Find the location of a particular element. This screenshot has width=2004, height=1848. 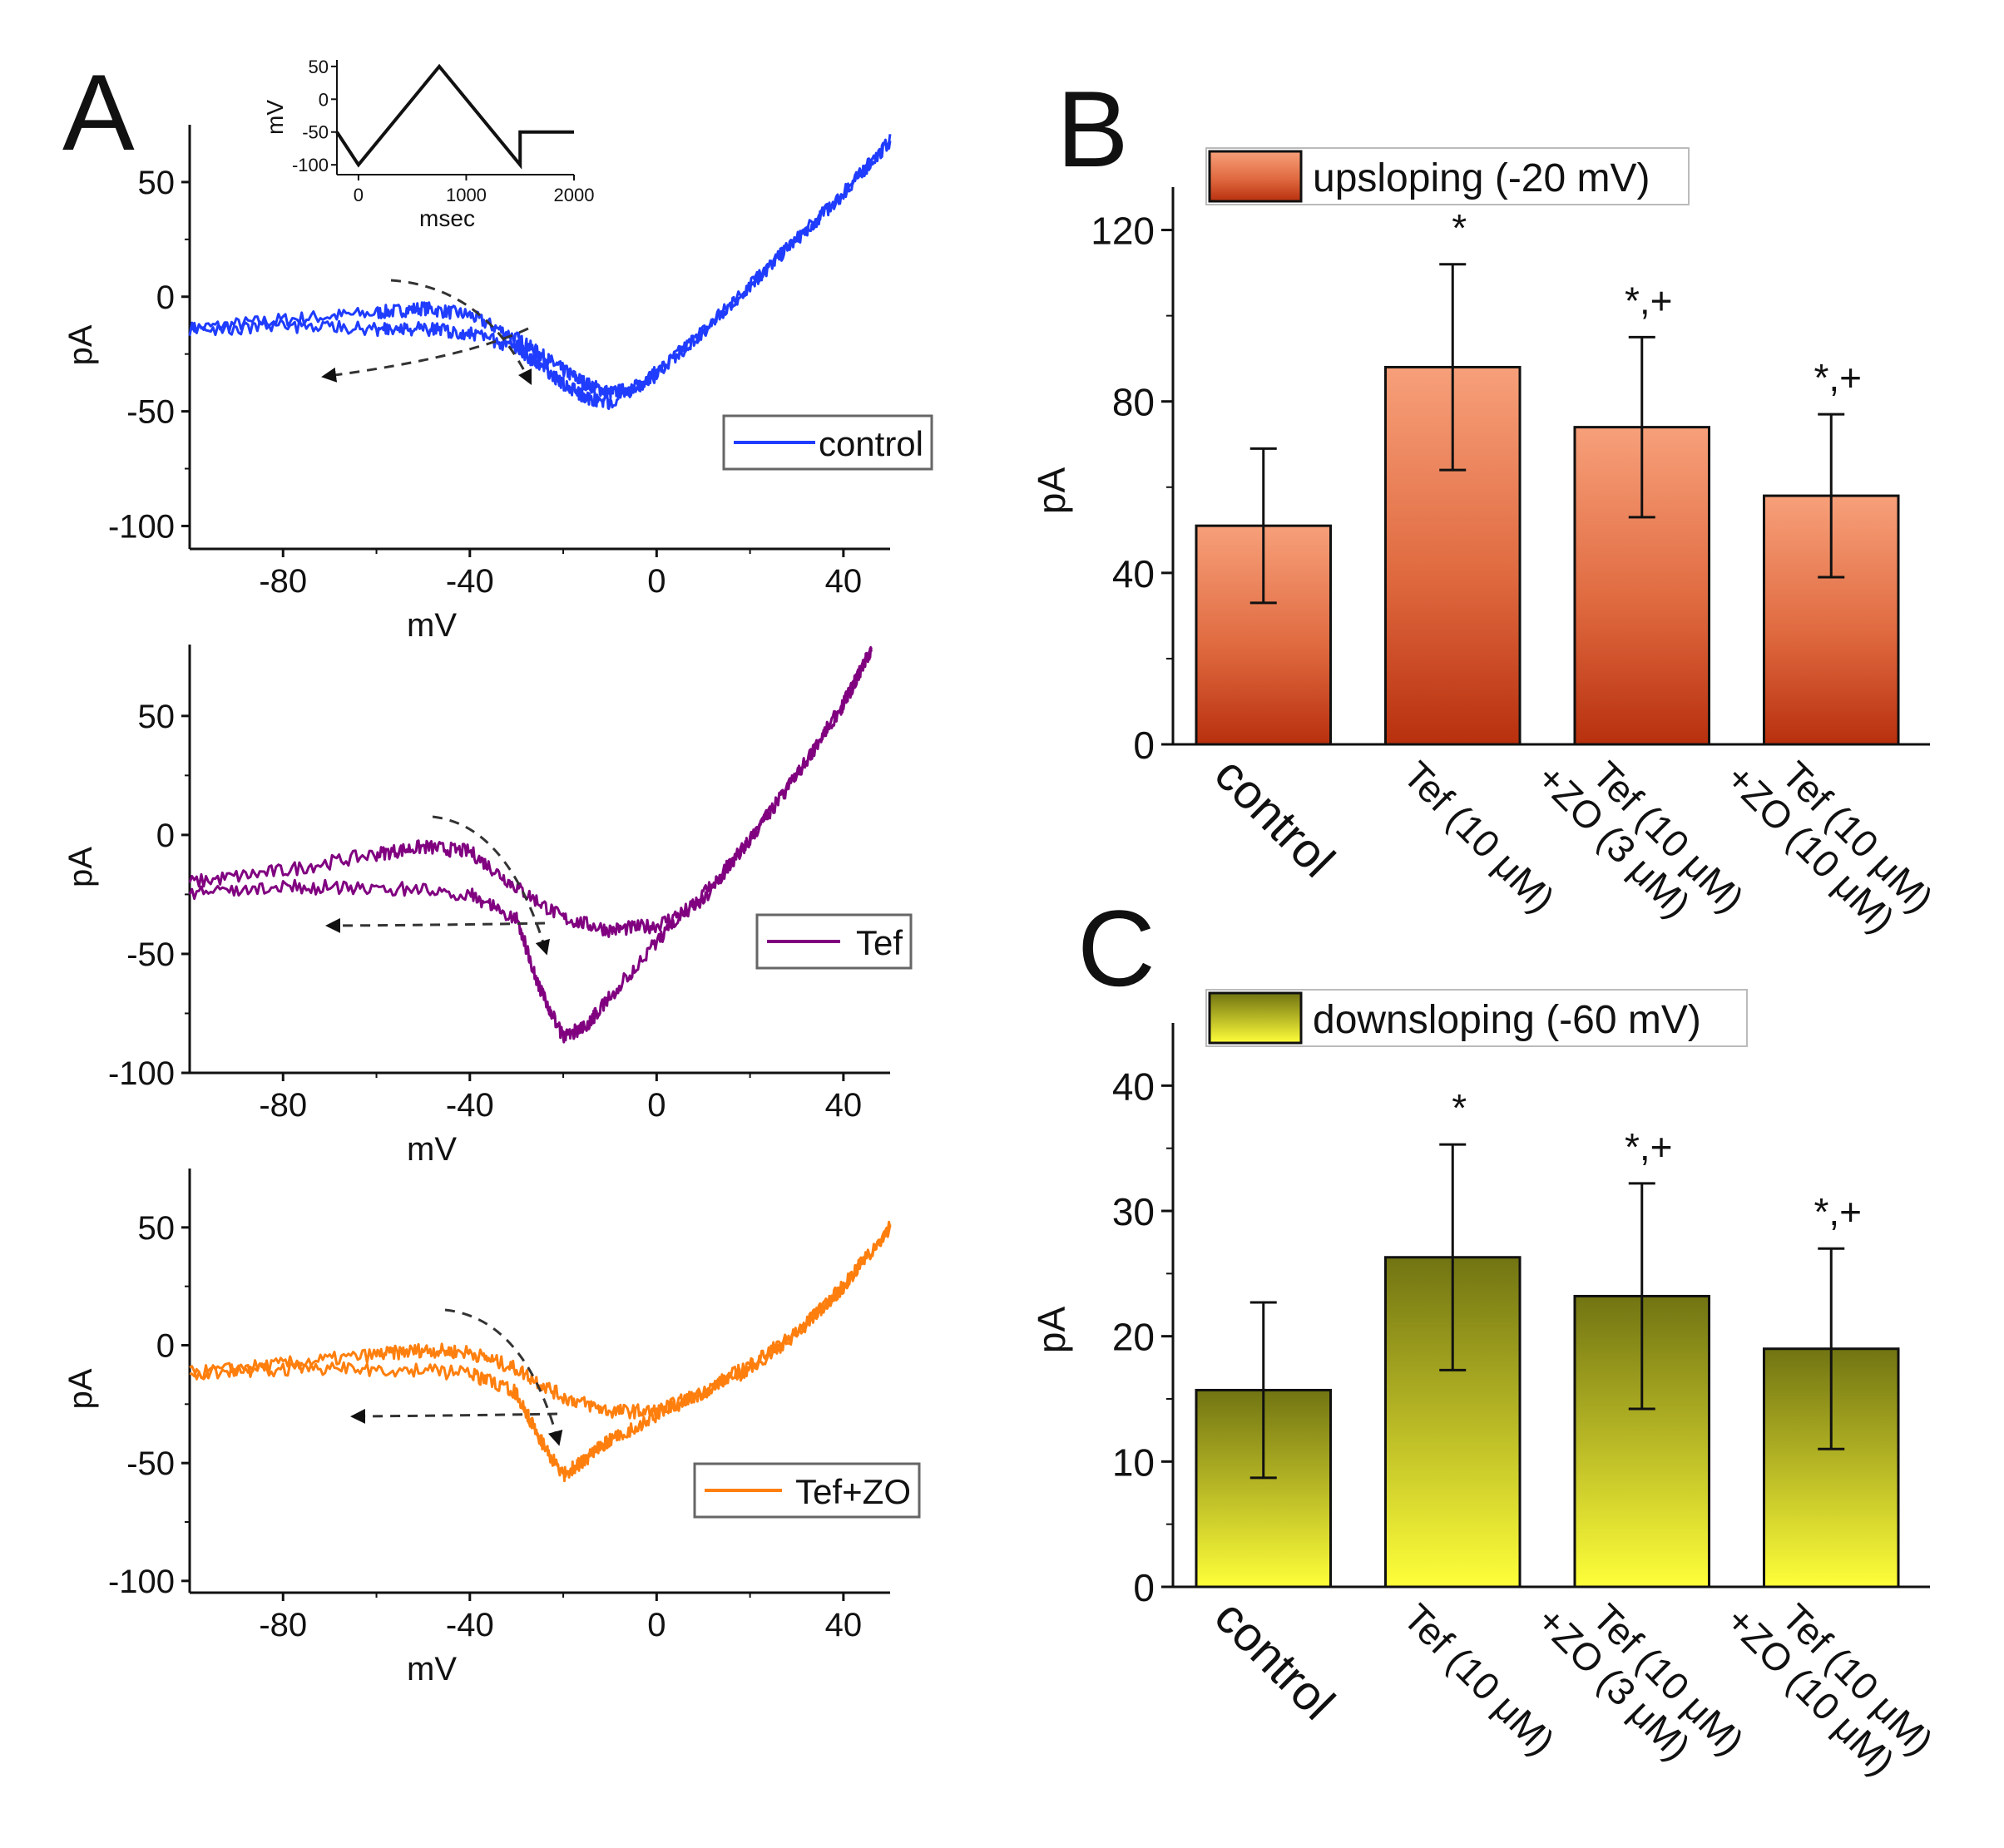

iv-plot-tef: 50 0 -50 -100 -80 -40 0 40 mV pA Tef is located at coordinates (487, 906).